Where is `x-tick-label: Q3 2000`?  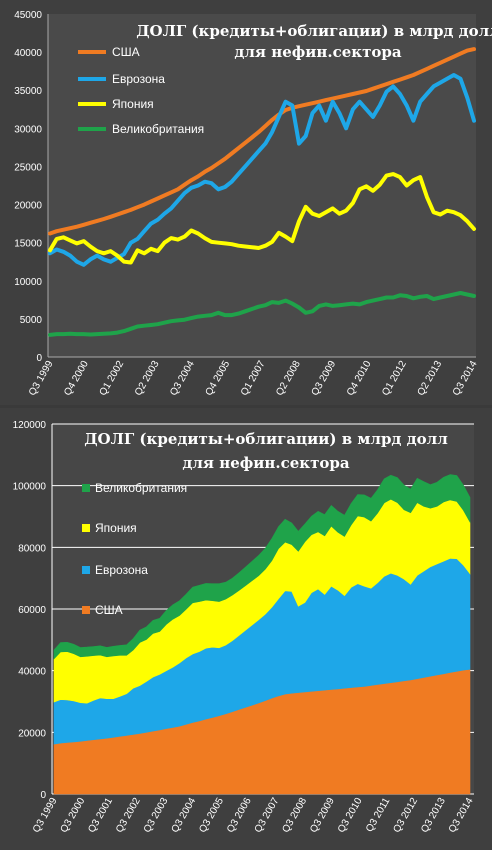 x-tick-label: Q3 2000 is located at coordinates (73, 815).